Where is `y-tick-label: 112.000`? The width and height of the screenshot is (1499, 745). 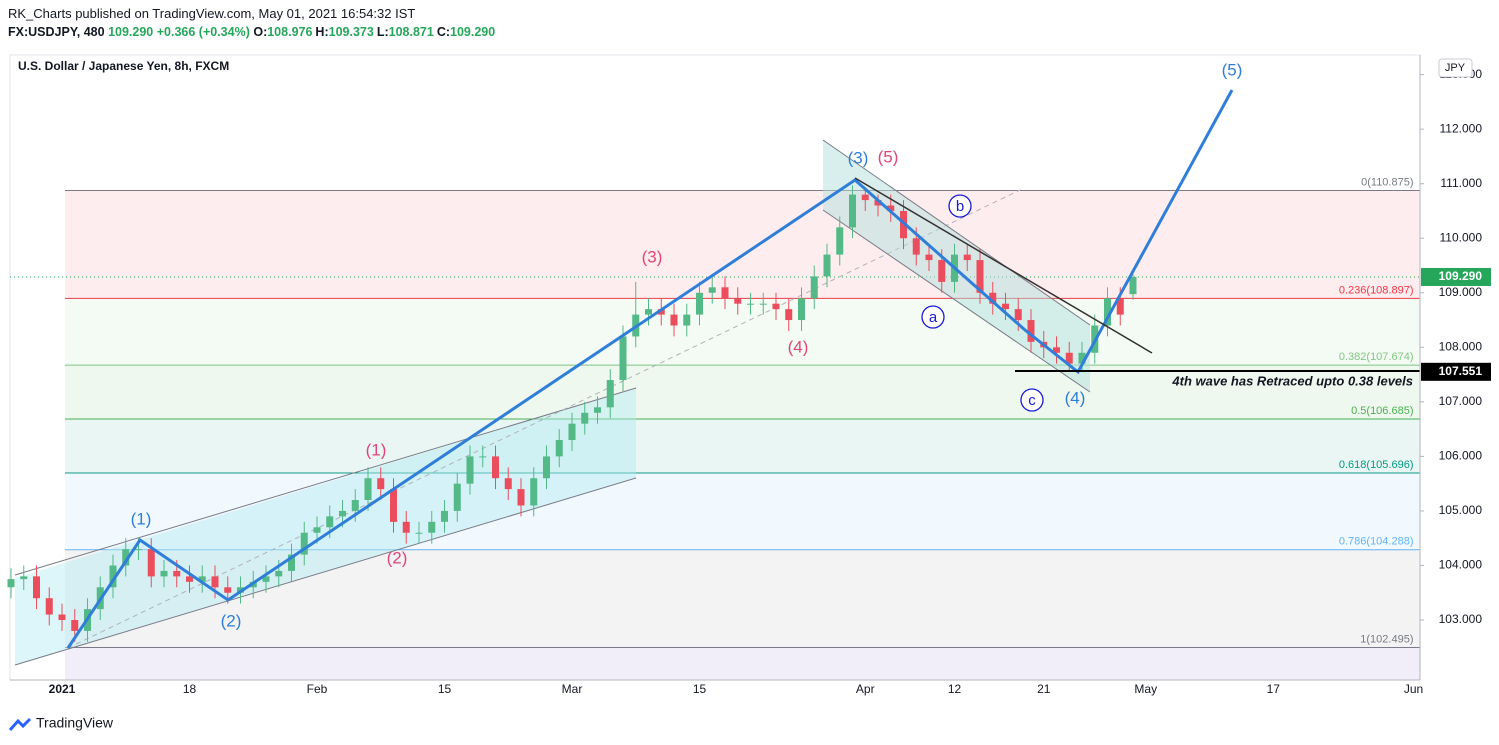
y-tick-label: 112.000 is located at coordinates (1461, 128).